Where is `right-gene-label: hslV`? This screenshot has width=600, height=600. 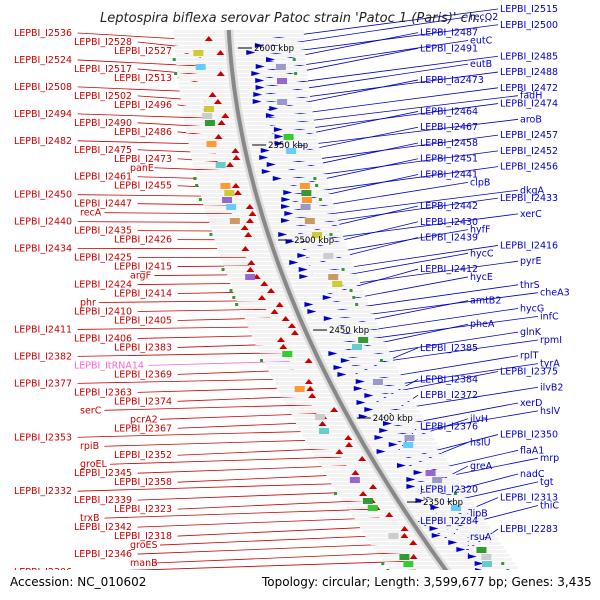
right-gene-label: hslV is located at coordinates (550, 411).